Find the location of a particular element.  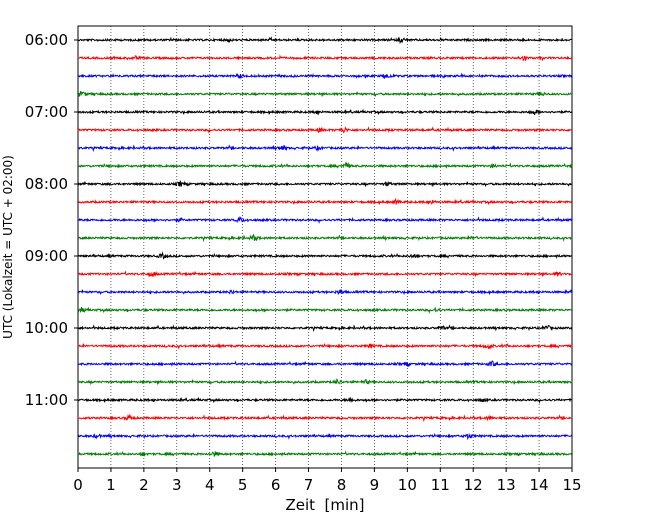

x-tick-label: 11 is located at coordinates (440, 485).